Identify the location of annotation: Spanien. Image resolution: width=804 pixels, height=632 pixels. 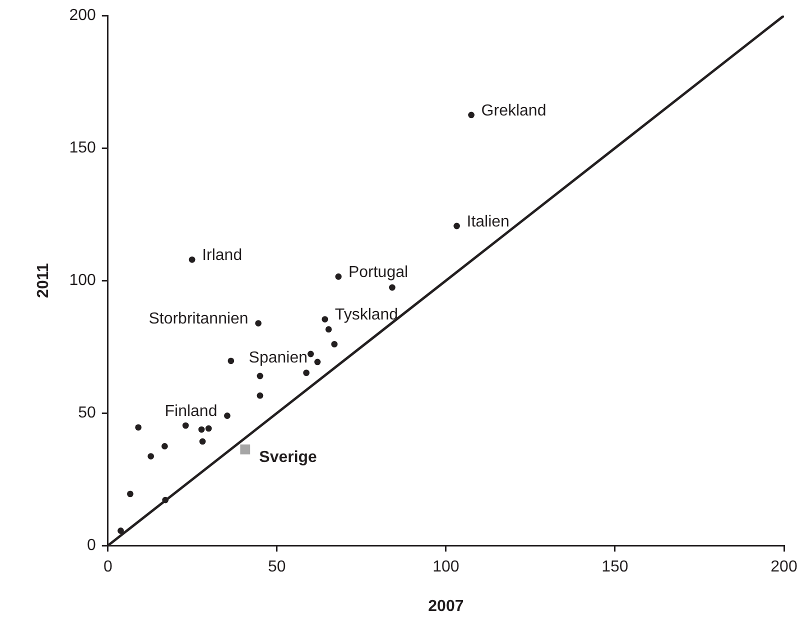
(278, 357).